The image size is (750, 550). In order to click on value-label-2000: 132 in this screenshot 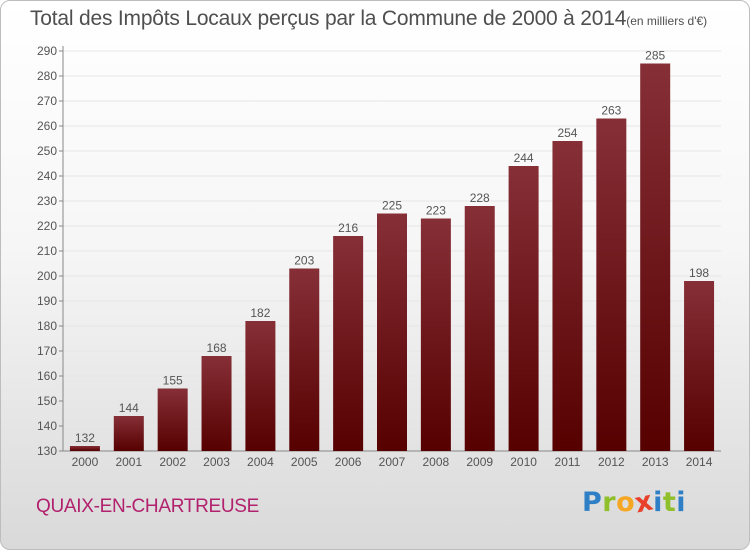, I will do `click(85, 438)`.